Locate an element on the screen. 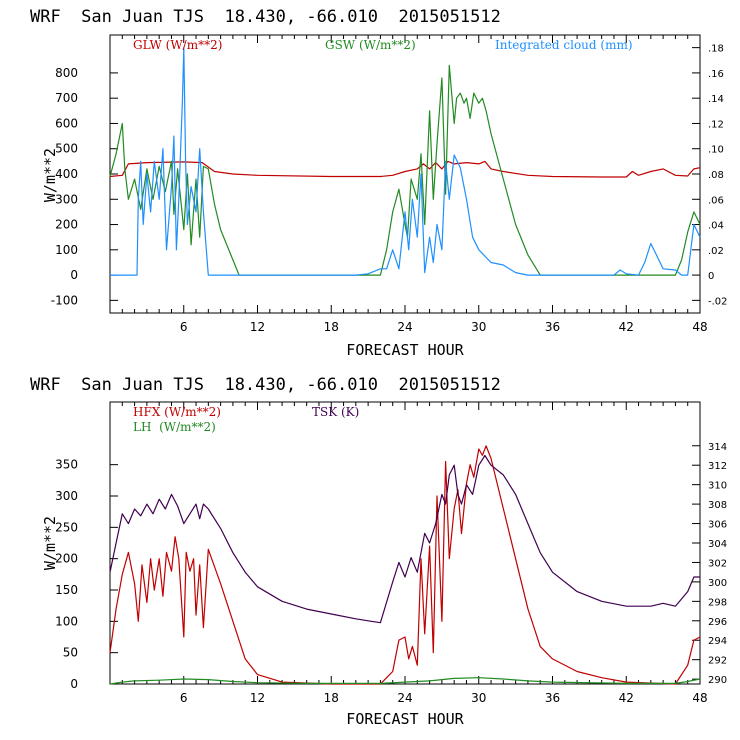 Image resolution: width=740 pixels, height=740 pixels. y2-tick-label: 310 is located at coordinates (717, 486).